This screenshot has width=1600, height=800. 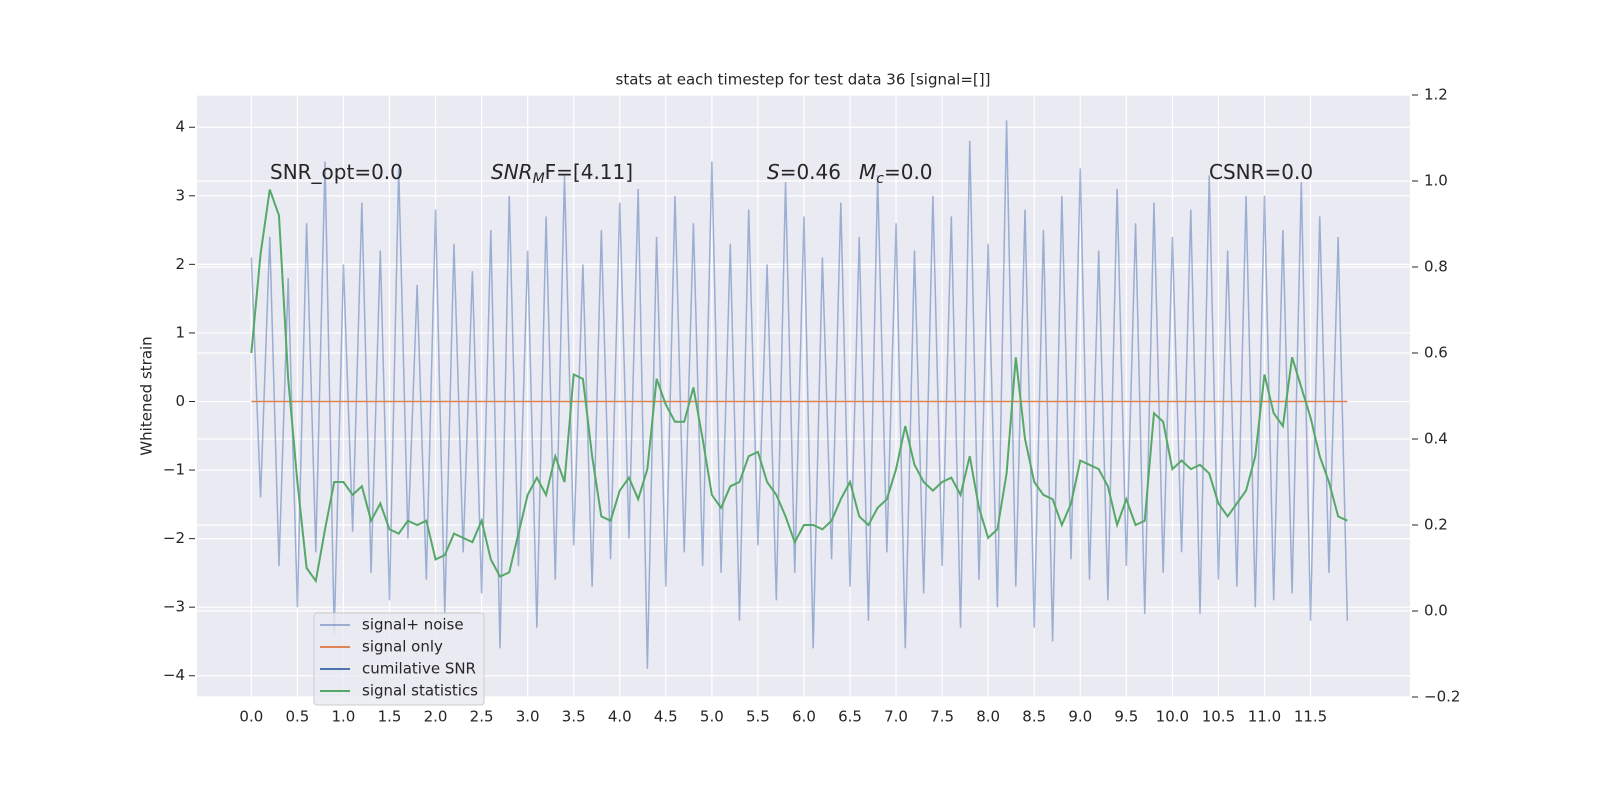 I want to click on legend-frame, so click(x=399, y=659).